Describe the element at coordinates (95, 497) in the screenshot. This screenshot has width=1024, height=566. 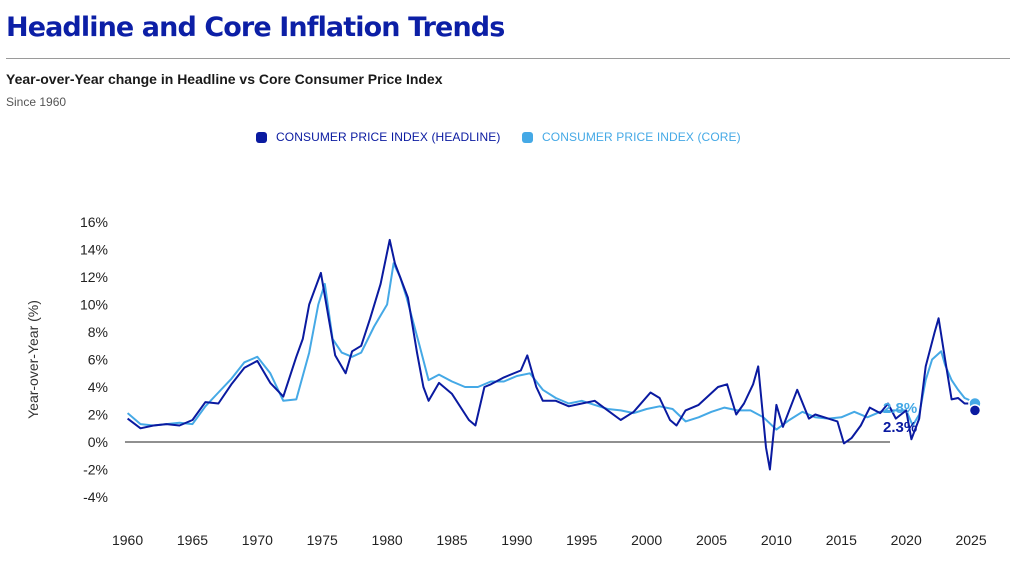
I see `y-tick-label: -4%` at that location.